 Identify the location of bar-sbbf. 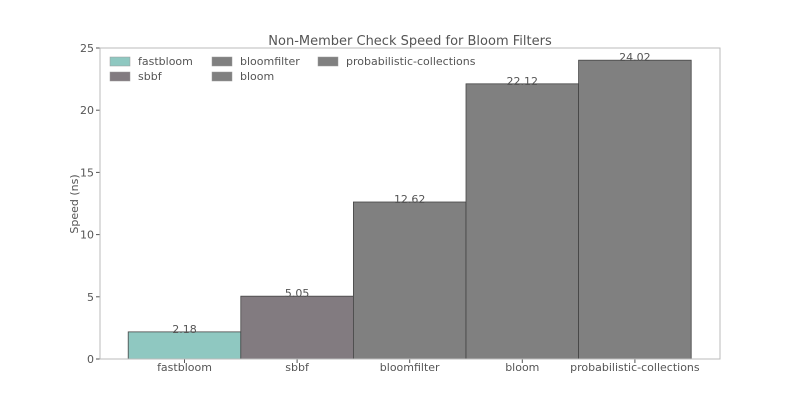
(297, 327).